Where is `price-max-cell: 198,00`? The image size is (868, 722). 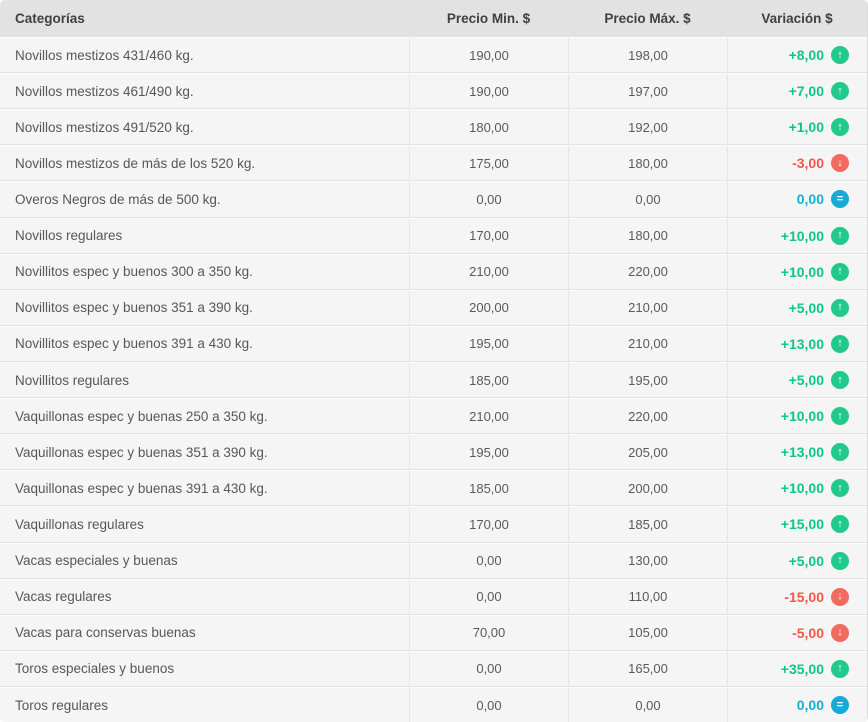
price-max-cell: 198,00 is located at coordinates (647, 55).